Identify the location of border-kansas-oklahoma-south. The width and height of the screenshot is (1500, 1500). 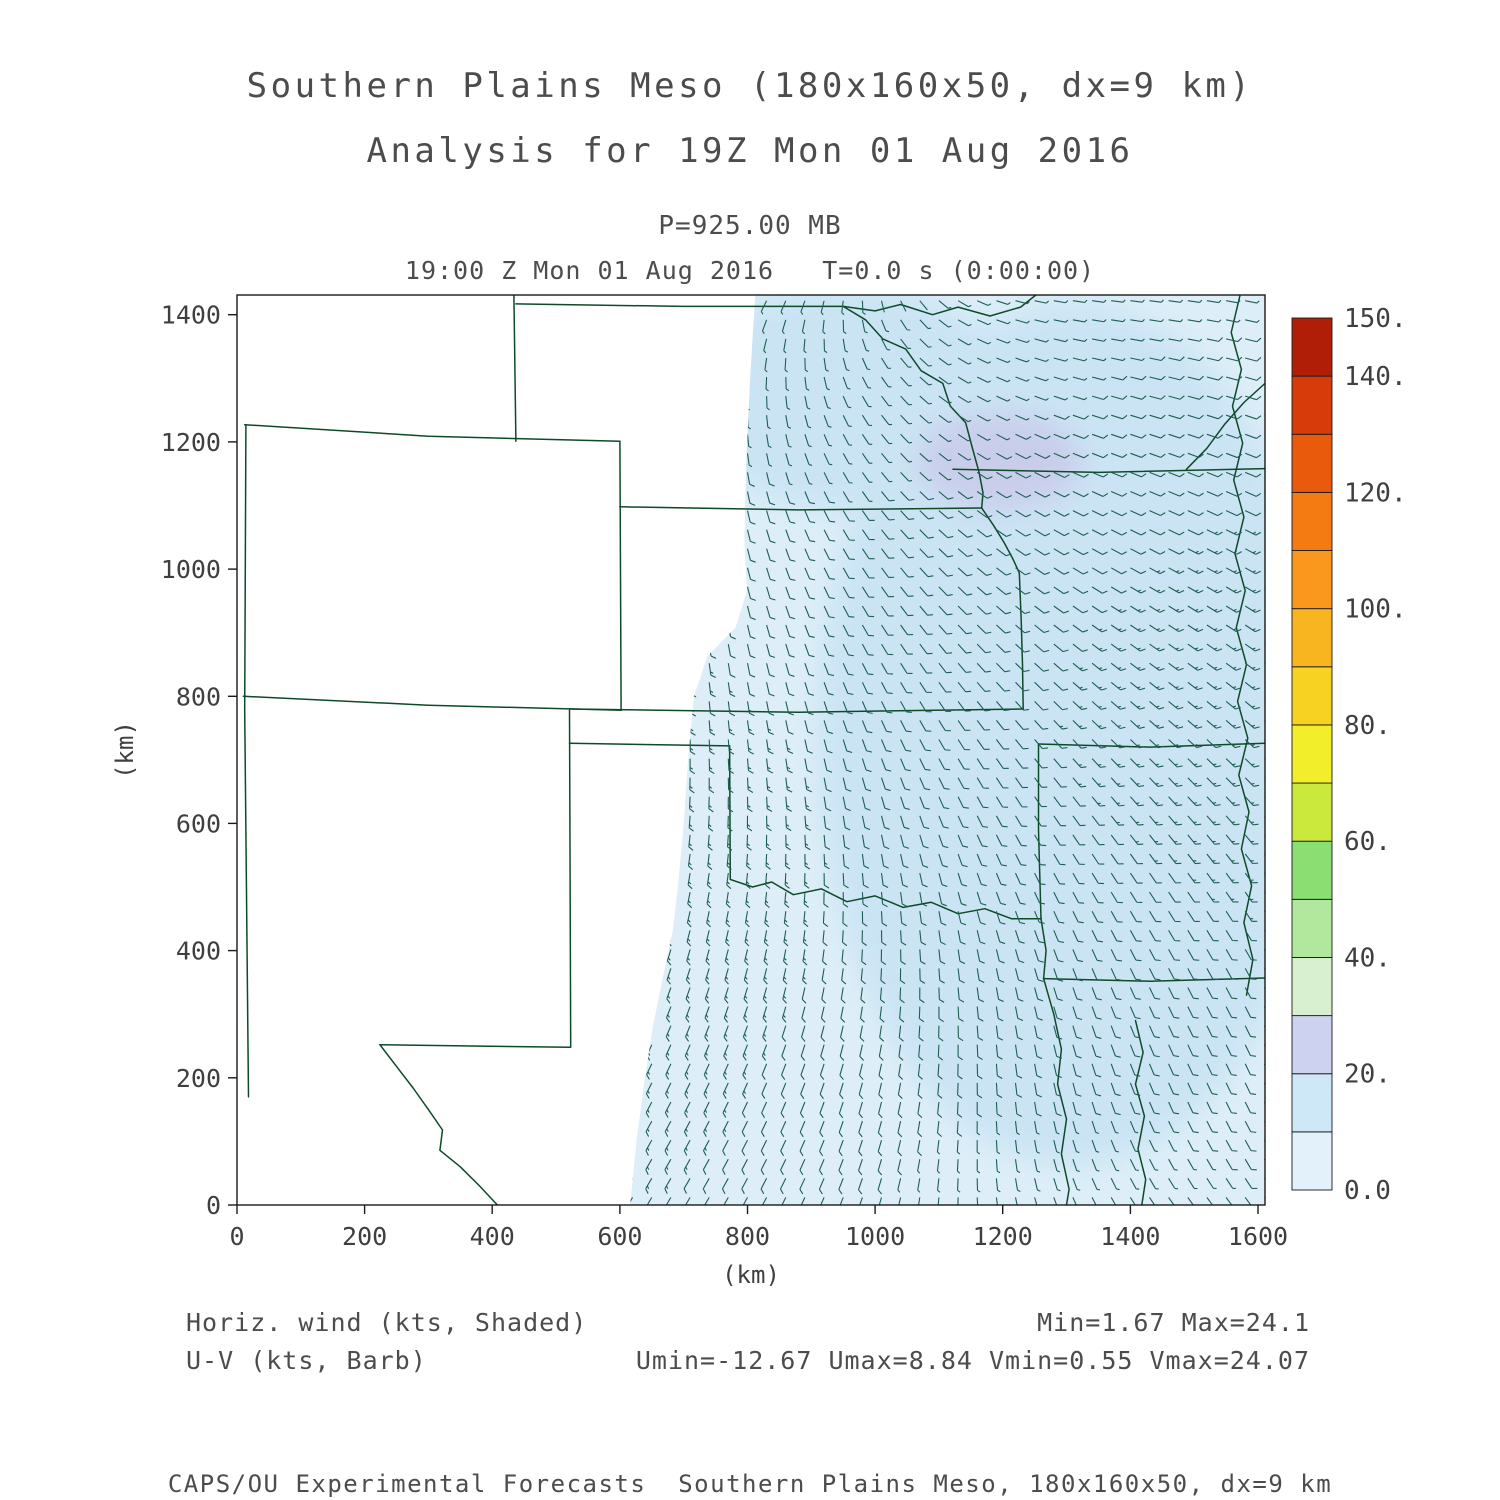
(796, 710).